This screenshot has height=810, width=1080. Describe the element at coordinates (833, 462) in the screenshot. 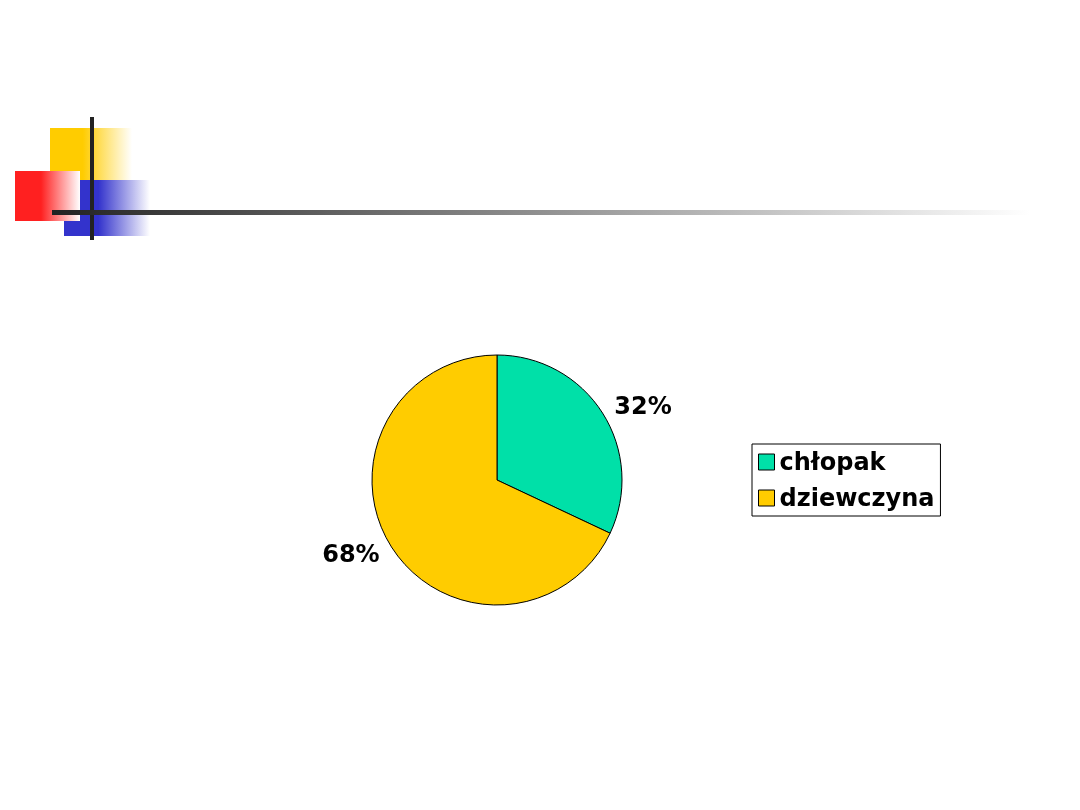

I see `legend-label: chłopak` at that location.